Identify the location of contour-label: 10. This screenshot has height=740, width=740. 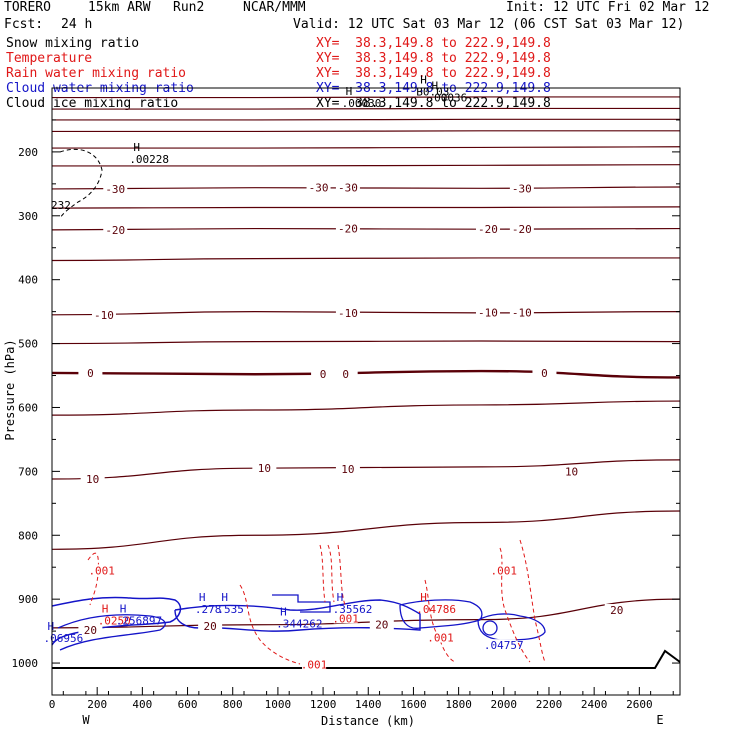
(92, 479).